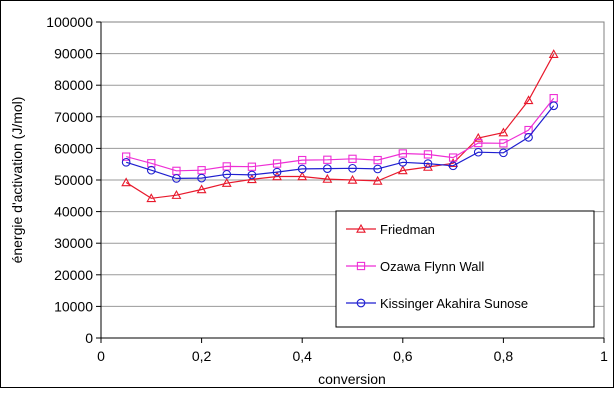 This screenshot has width=614, height=393. What do you see at coordinates (403, 356) in the screenshot?
I see `x-tick-label: 0,6` at bounding box center [403, 356].